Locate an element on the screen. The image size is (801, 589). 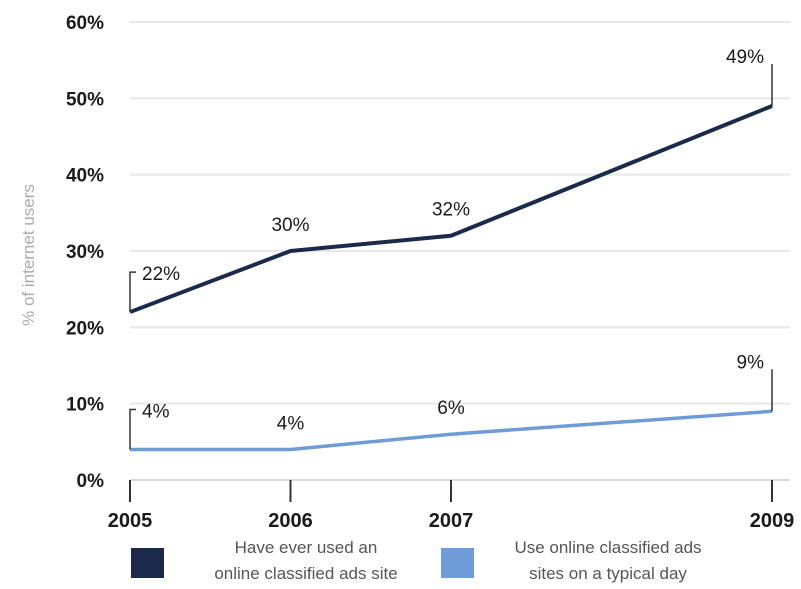
legend-label: Use online classified ads is located at coordinates (607, 547).